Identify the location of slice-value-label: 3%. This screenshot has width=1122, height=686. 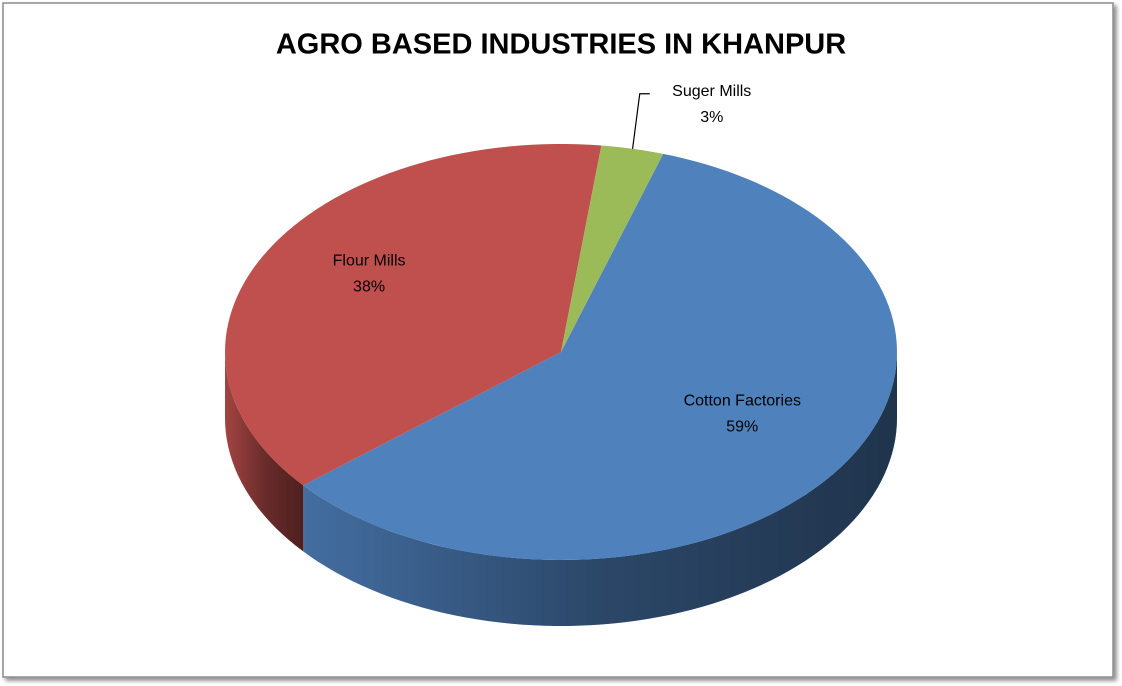
(711, 117).